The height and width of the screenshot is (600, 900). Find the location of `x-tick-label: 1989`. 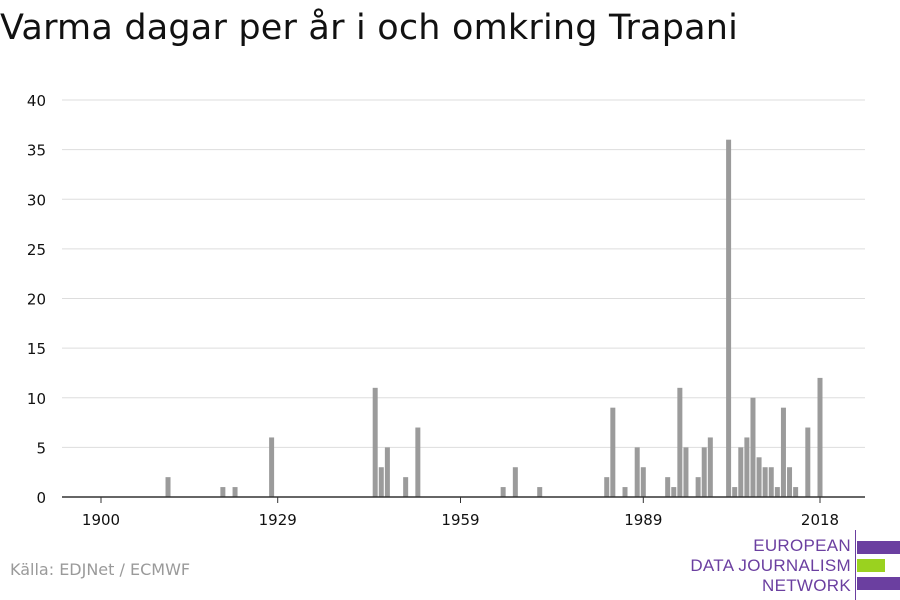

x-tick-label: 1989 is located at coordinates (643, 520).